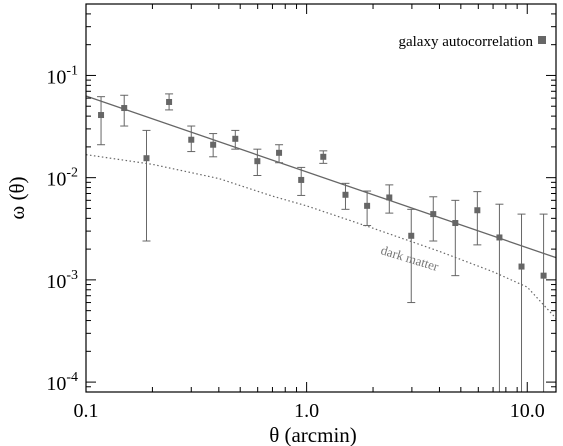 The height and width of the screenshot is (446, 563). I want to click on y-tick-label-exponent: -1, so click(72, 70).